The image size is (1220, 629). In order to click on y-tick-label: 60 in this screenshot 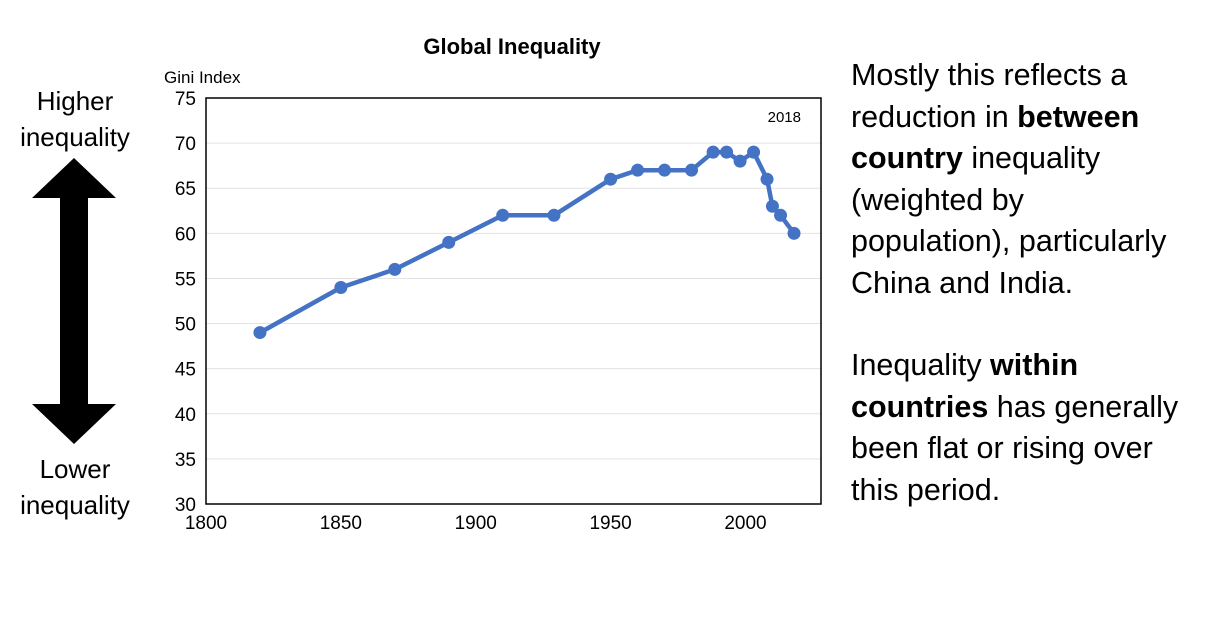, I will do `click(185, 234)`.